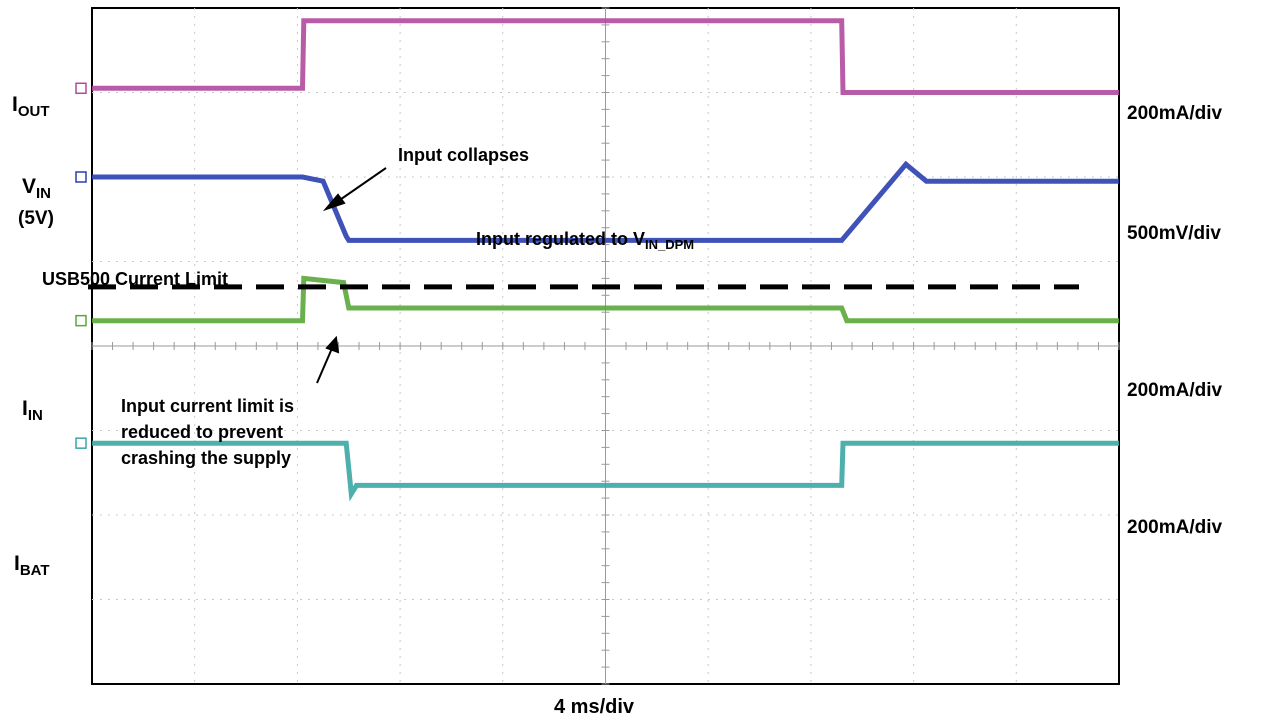 This screenshot has height=724, width=1271. What do you see at coordinates (325, 364) in the screenshot?
I see `reduced-arrow` at bounding box center [325, 364].